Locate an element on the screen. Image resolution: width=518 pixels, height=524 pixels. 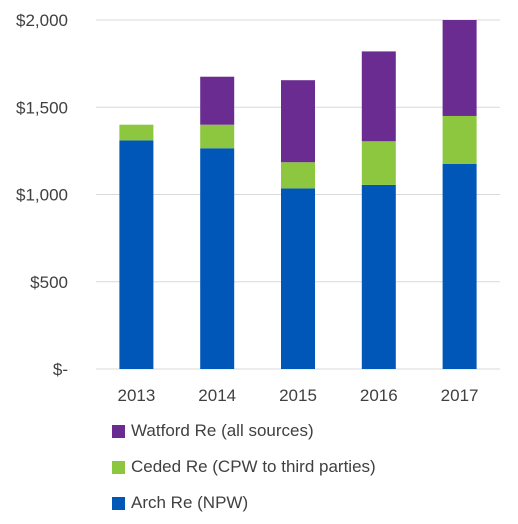
legend-swatch-watford is located at coordinates (118, 431).